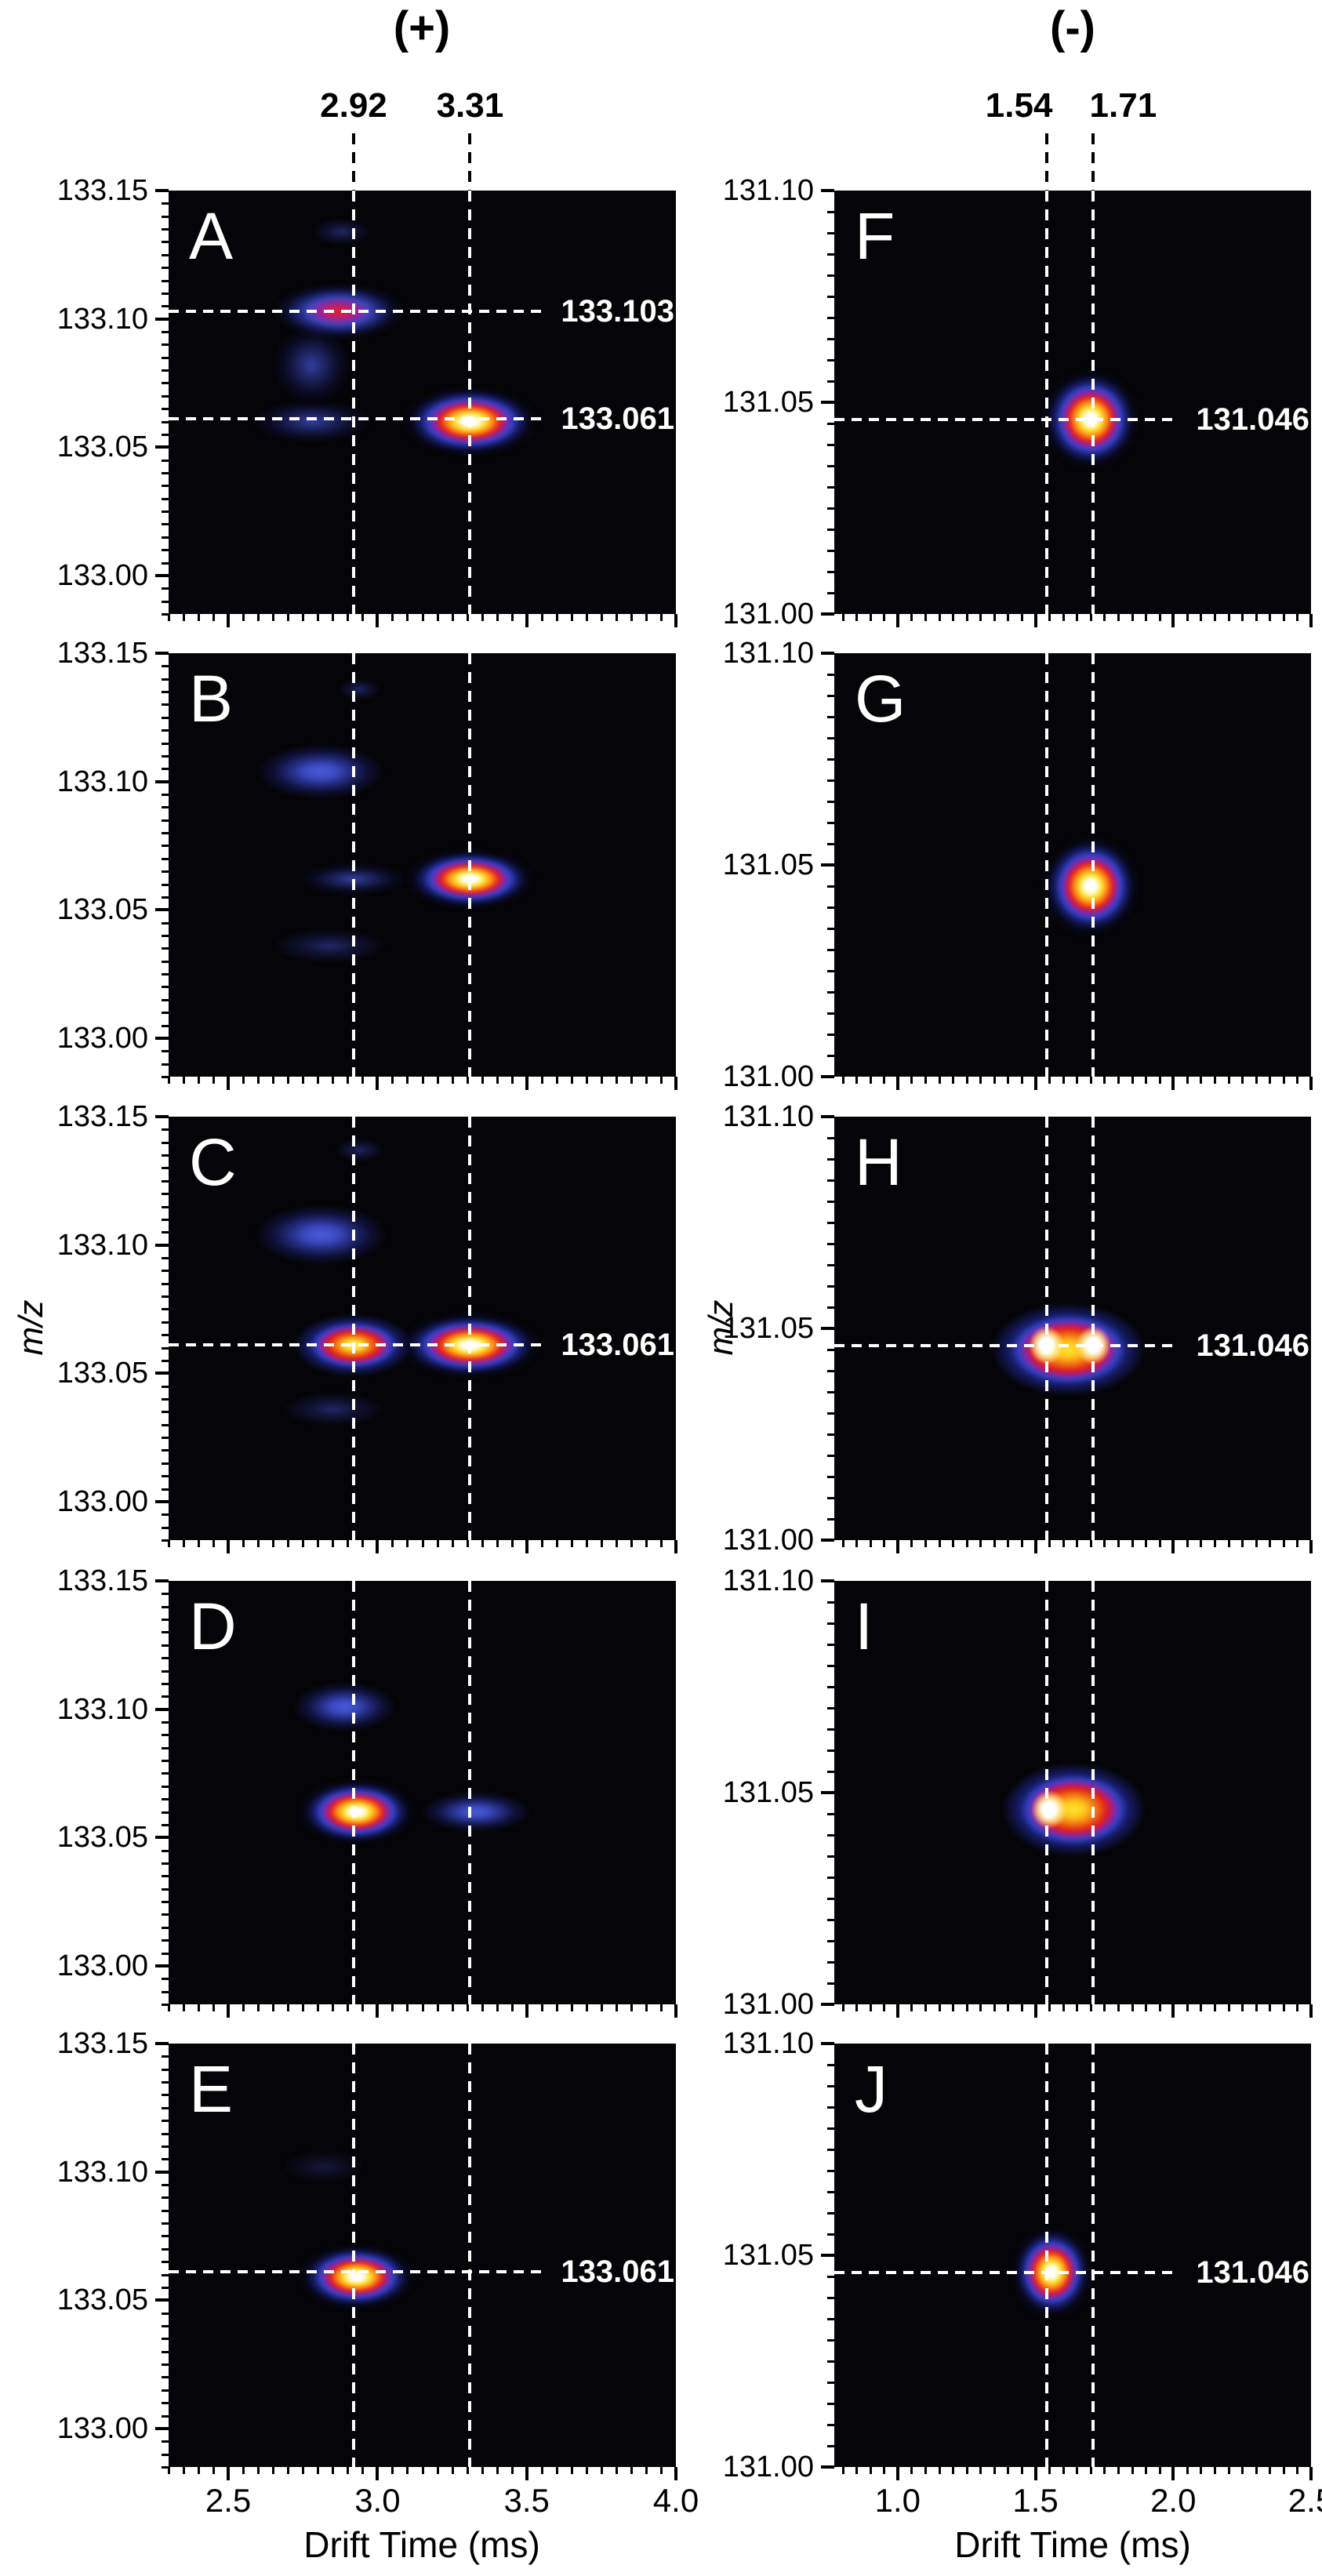 This screenshot has width=1322, height=2576. Describe the element at coordinates (422, 2255) in the screenshot. I see `panel-E: 133.061 E` at that location.